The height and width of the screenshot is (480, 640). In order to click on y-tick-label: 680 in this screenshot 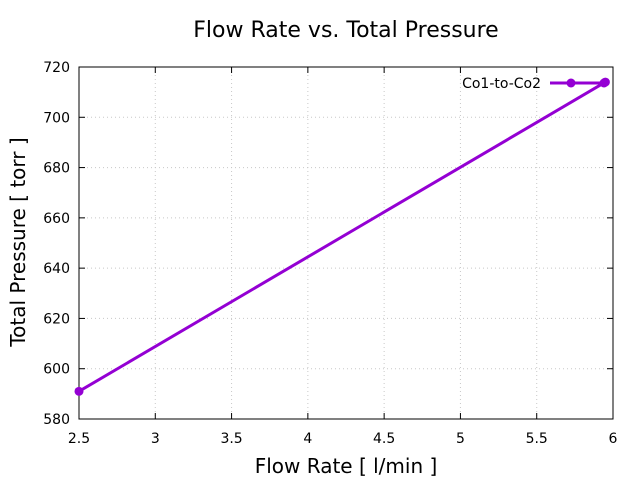, I will do `click(56, 169)`.